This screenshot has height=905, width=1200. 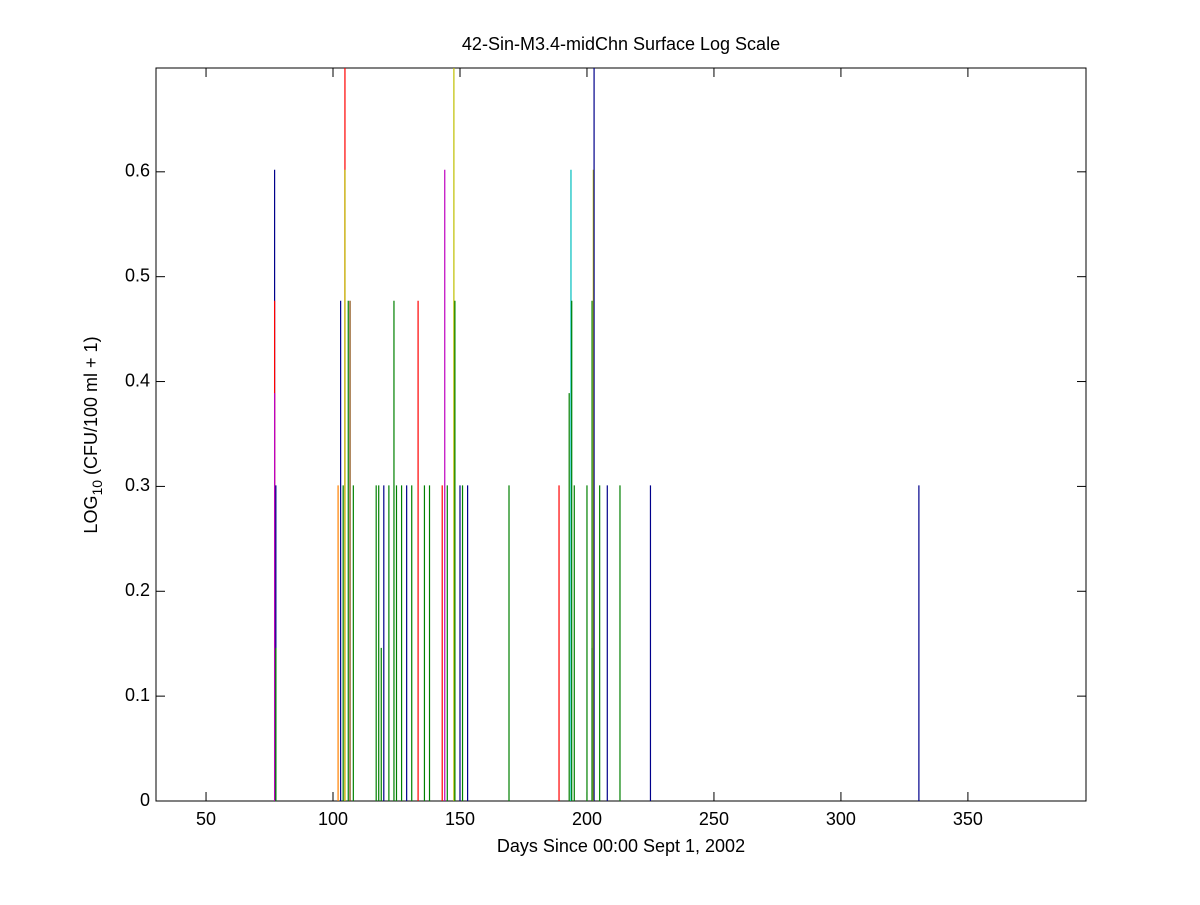 What do you see at coordinates (91, 408) in the screenshot?
I see `y-label-rest: (CFU/100 ml + 1)` at bounding box center [91, 408].